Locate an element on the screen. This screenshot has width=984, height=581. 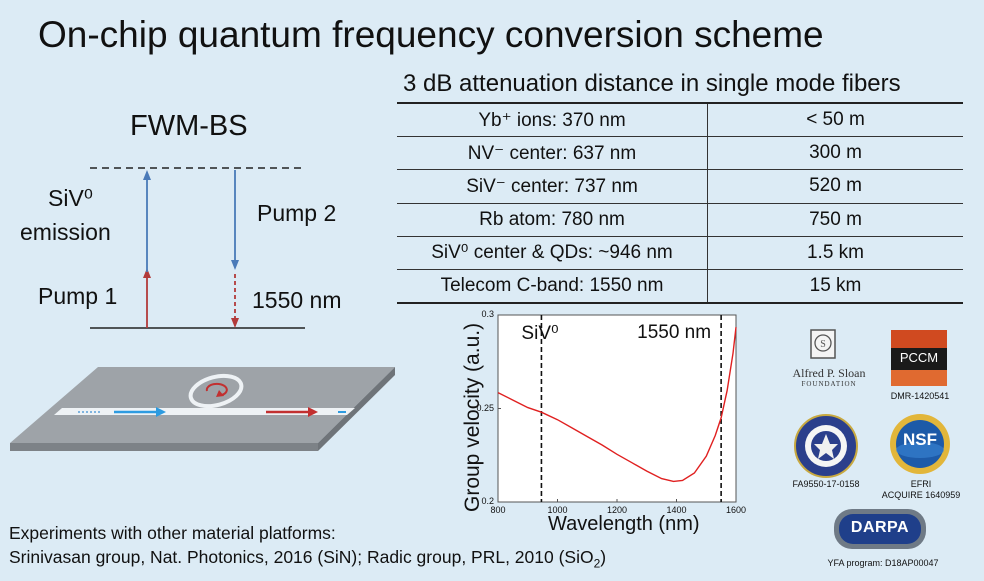
group-velocity-line is located at coordinates (617, 405).